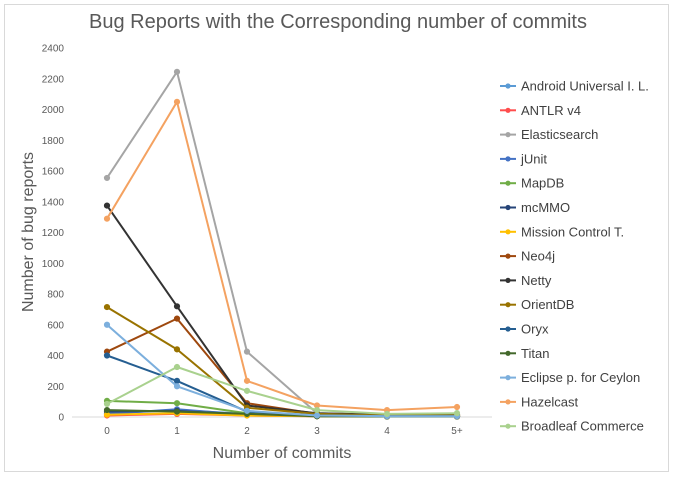 Image resolution: width=675 pixels, height=478 pixels. Describe the element at coordinates (387, 431) in the screenshot. I see `x-tick-label: 4` at that location.